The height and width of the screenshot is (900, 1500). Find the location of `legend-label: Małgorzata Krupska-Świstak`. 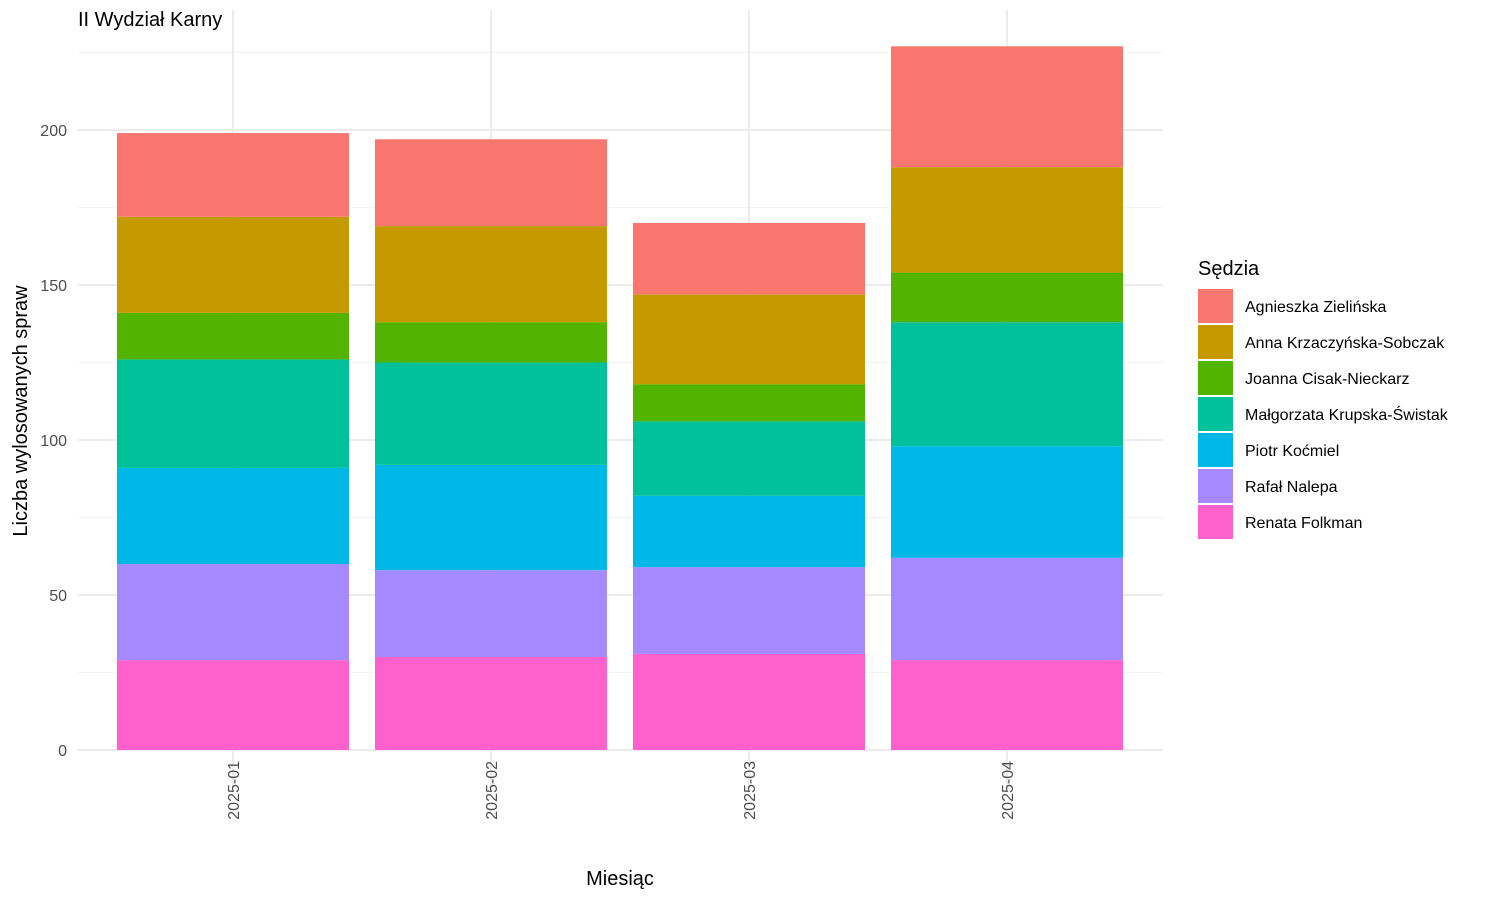

legend-label: Małgorzata Krupska-Świstak is located at coordinates (1347, 414).